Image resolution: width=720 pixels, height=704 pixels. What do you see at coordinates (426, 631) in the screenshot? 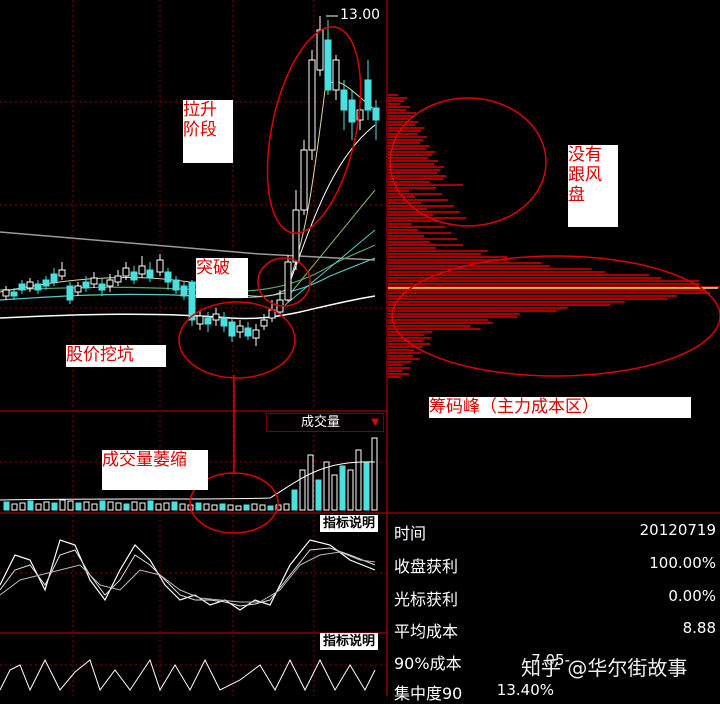
I see `stat-label-avg-cost: 平均成本` at bounding box center [426, 631].